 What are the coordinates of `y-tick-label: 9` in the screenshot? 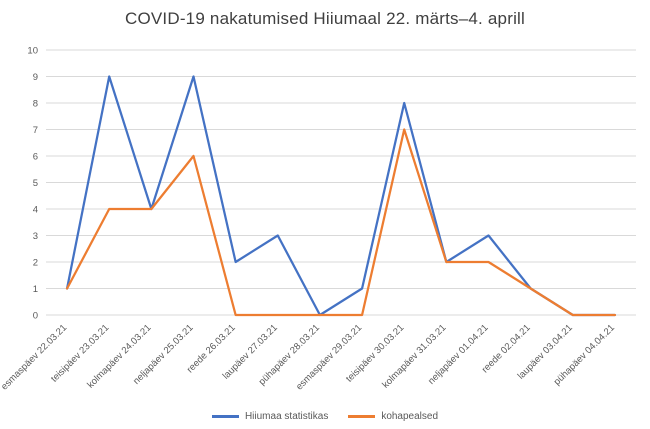 It's located at (35, 77).